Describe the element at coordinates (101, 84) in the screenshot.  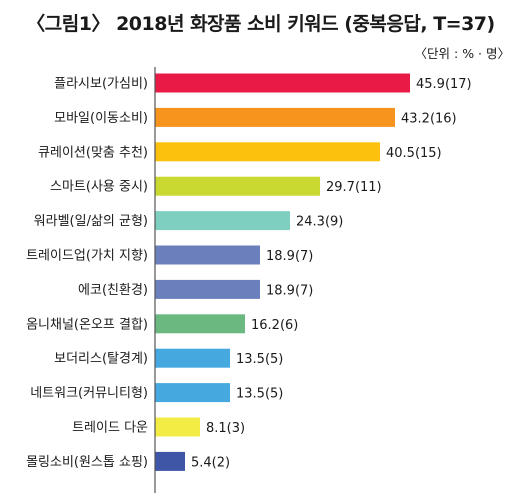
I see `category-label: 플라시보(가심비)` at that location.